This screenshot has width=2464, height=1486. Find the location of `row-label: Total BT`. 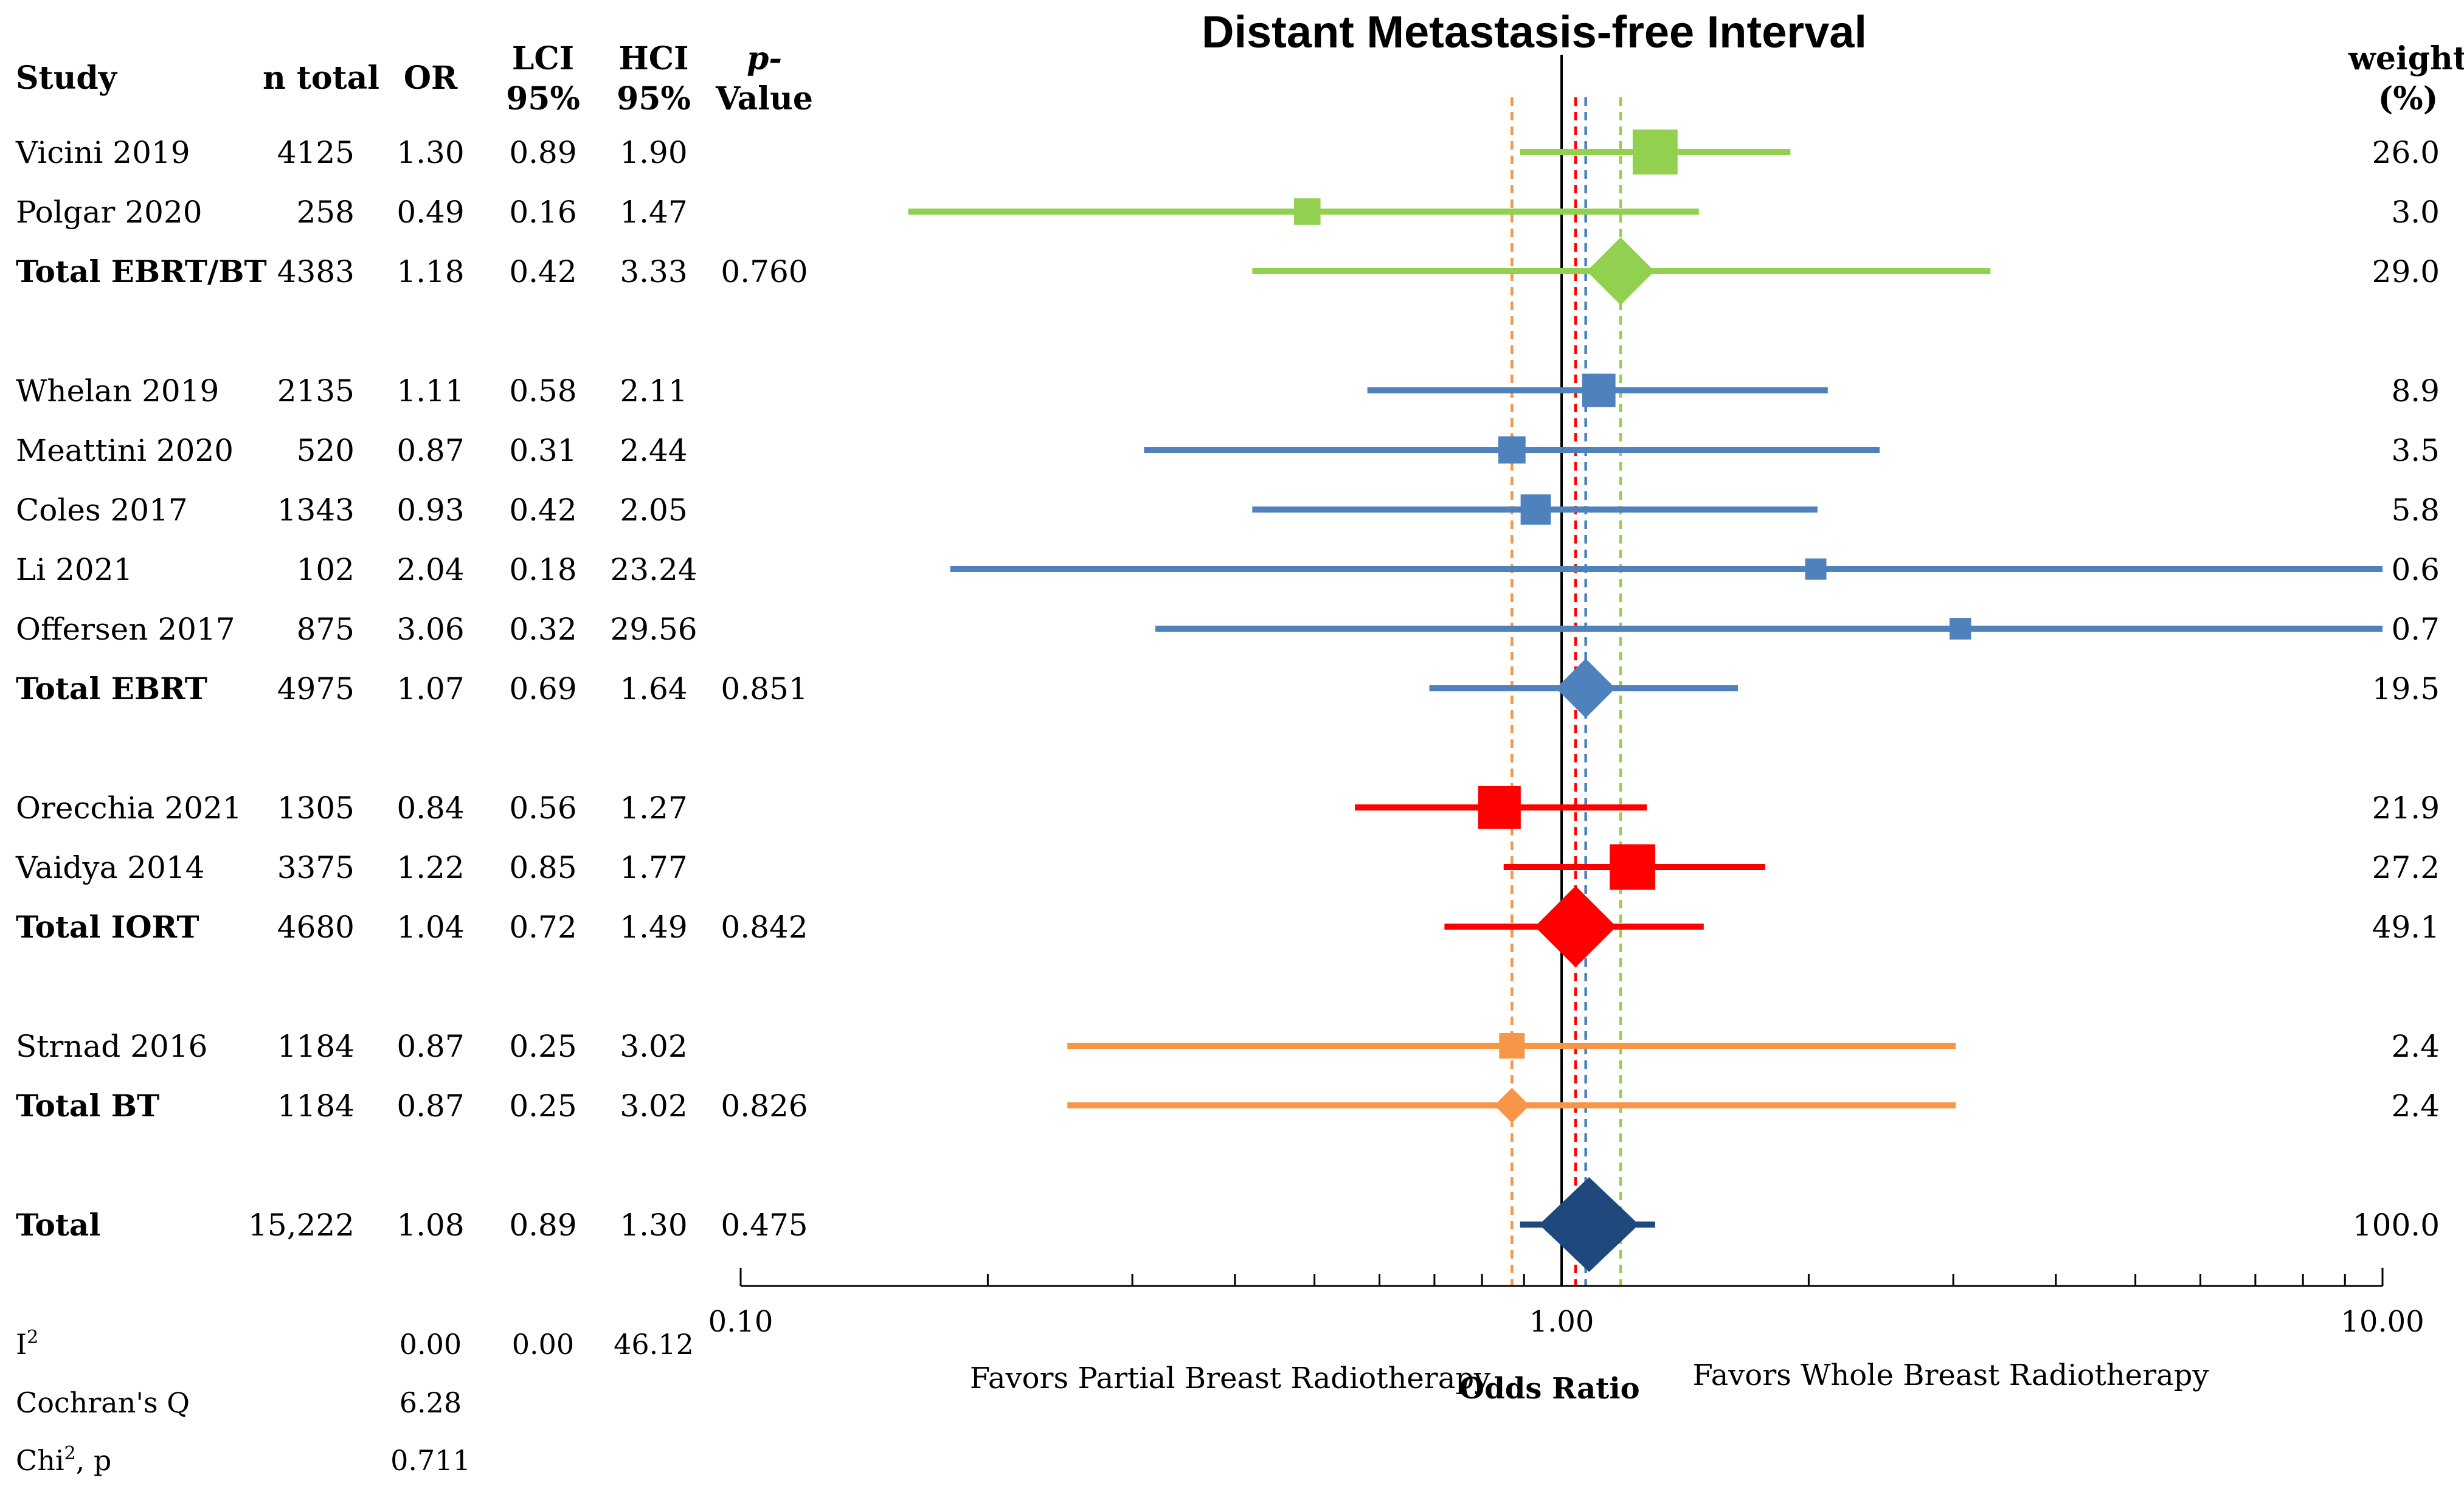

row-label: Total BT is located at coordinates (87, 1106).